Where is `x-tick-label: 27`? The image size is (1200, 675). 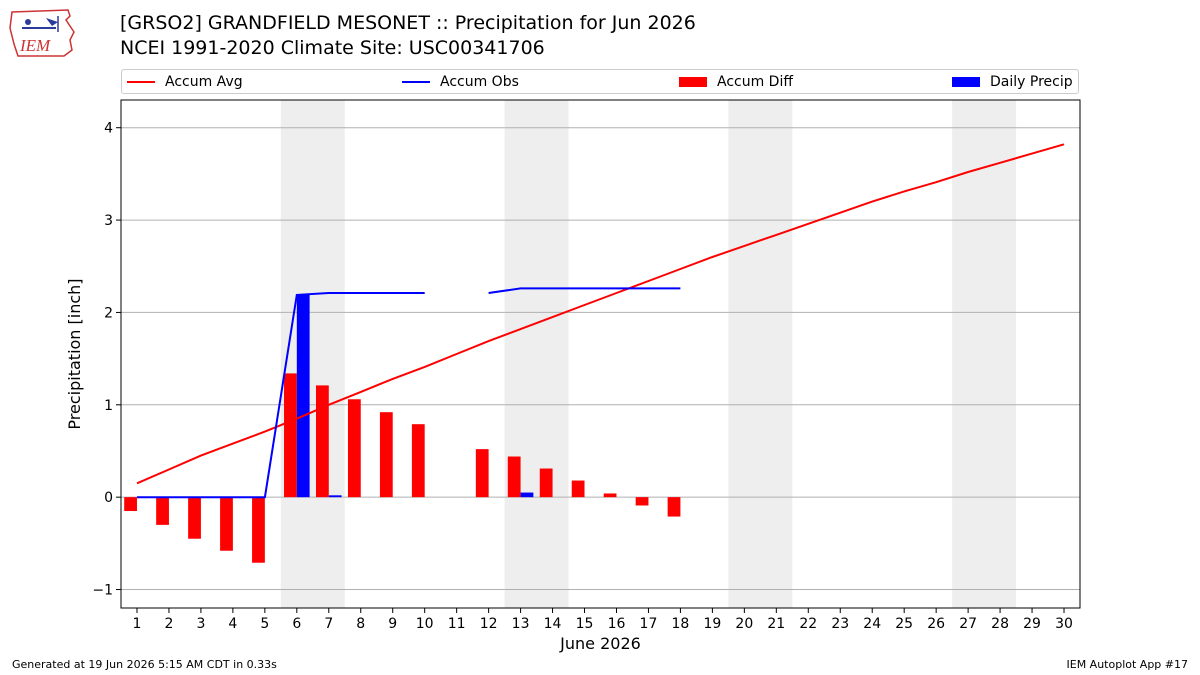 x-tick-label: 27 is located at coordinates (968, 624).